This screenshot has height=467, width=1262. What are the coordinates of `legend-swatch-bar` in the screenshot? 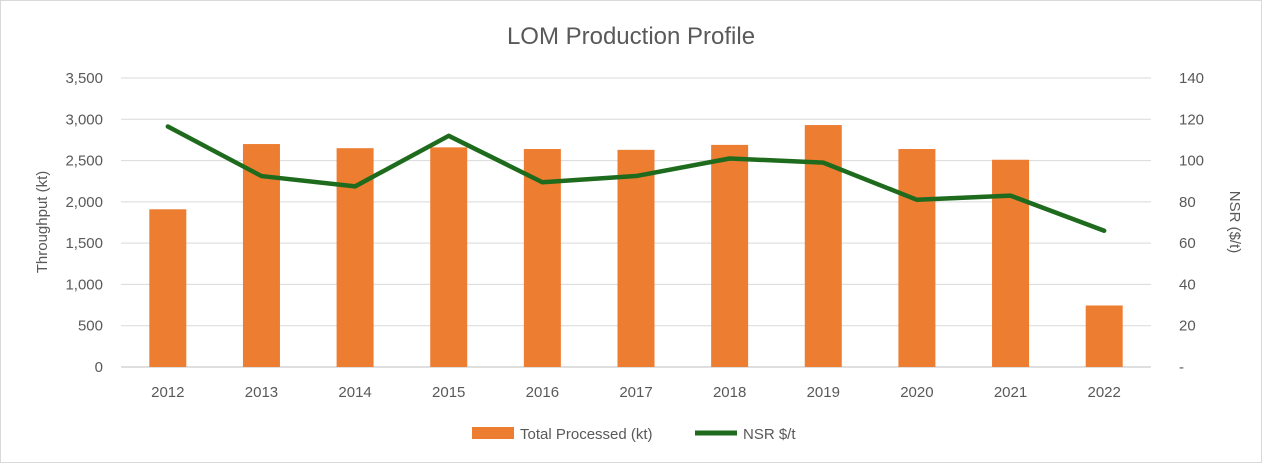 It's located at (493, 433).